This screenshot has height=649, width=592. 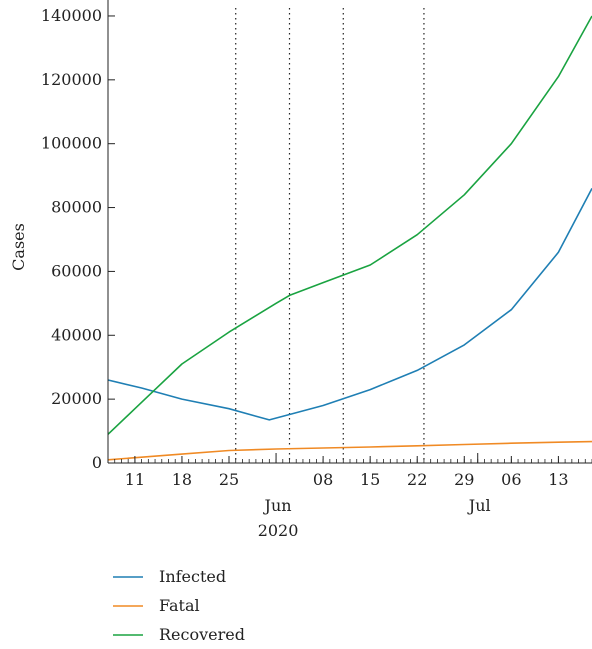 What do you see at coordinates (277, 505) in the screenshot?
I see `x-month-label: Jun` at bounding box center [277, 505].